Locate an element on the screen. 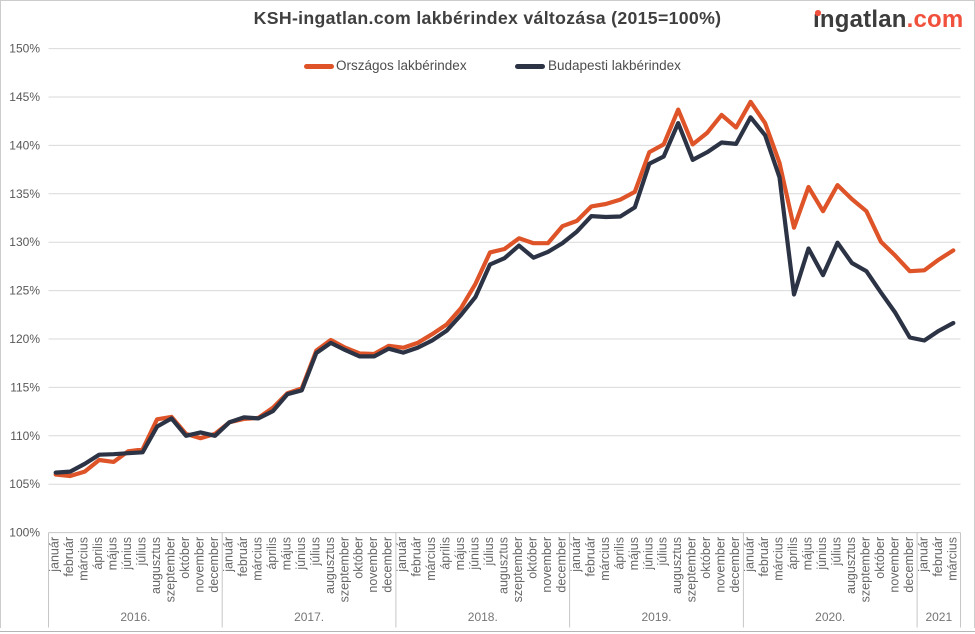 The width and height of the screenshot is (975, 634). svg-text: 2018. is located at coordinates (483, 617).